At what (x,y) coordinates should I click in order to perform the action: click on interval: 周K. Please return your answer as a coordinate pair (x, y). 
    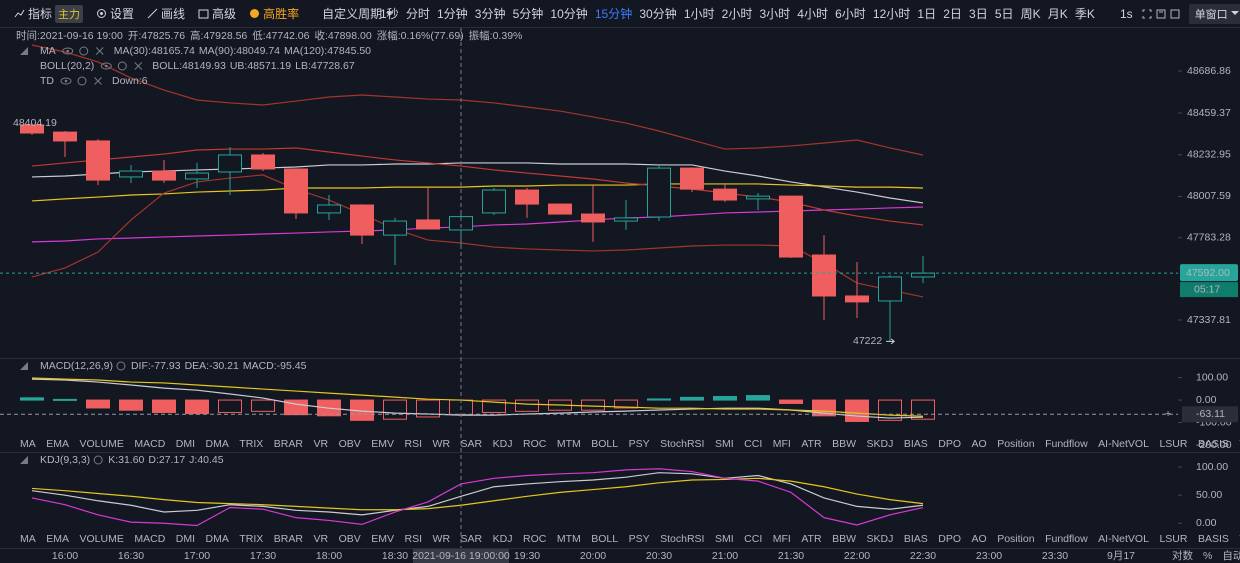
    Looking at the image, I should click on (1030, 14).